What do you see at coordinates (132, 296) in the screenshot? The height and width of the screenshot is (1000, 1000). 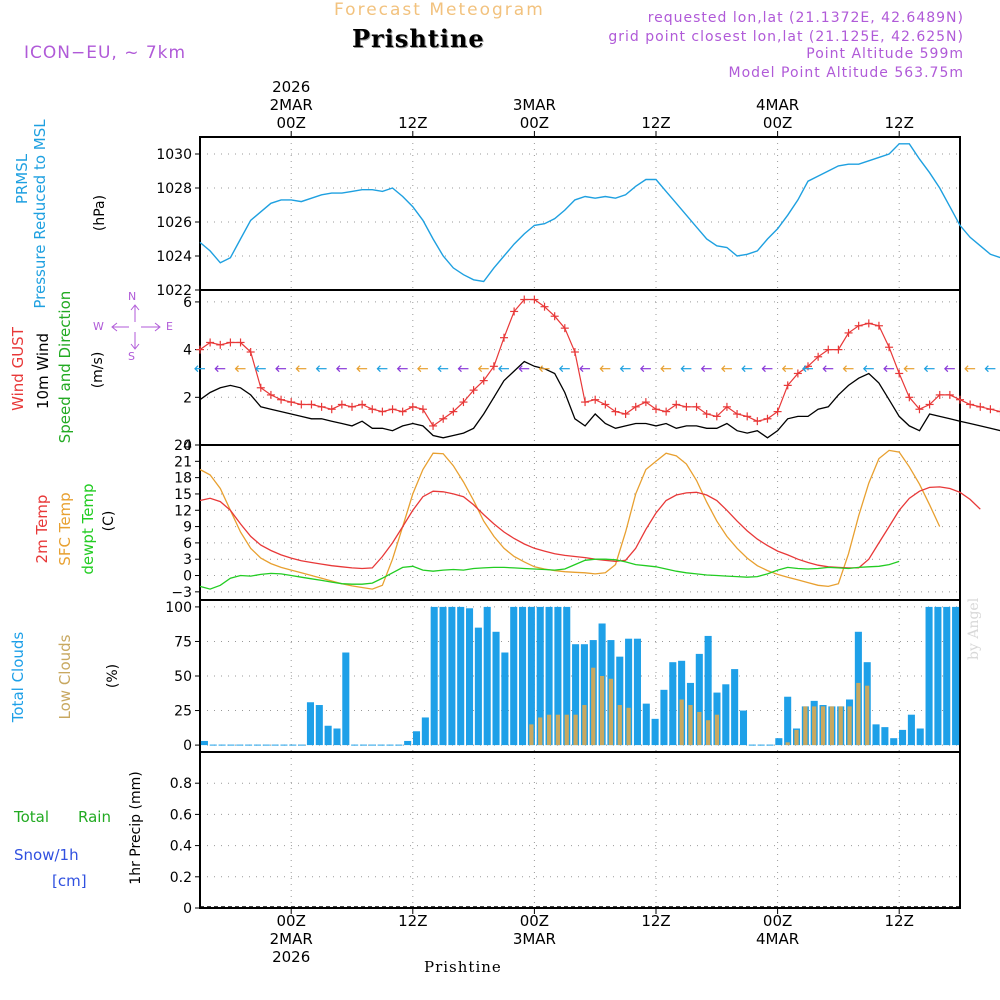 I see `compass-n: N` at bounding box center [132, 296].